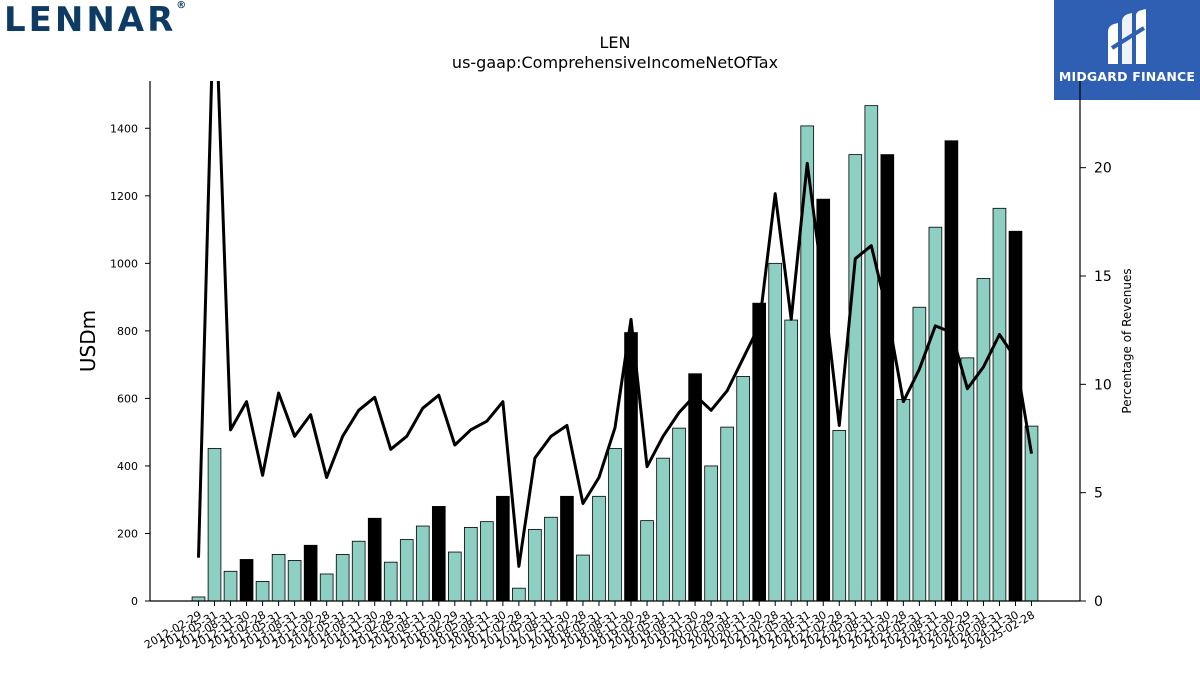  Describe the element at coordinates (127, 331) in the screenshot. I see `y-tick-label: 800` at that location.